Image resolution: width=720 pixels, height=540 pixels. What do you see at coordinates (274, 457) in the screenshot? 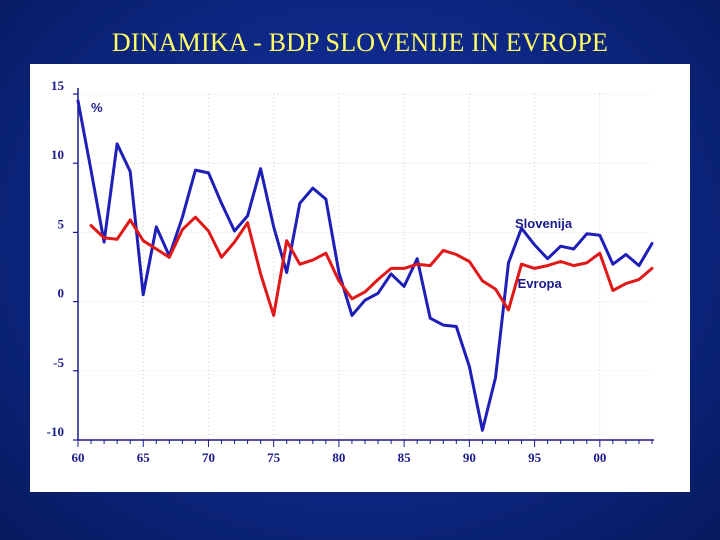
I see `x-tick-label: 75` at bounding box center [274, 457].